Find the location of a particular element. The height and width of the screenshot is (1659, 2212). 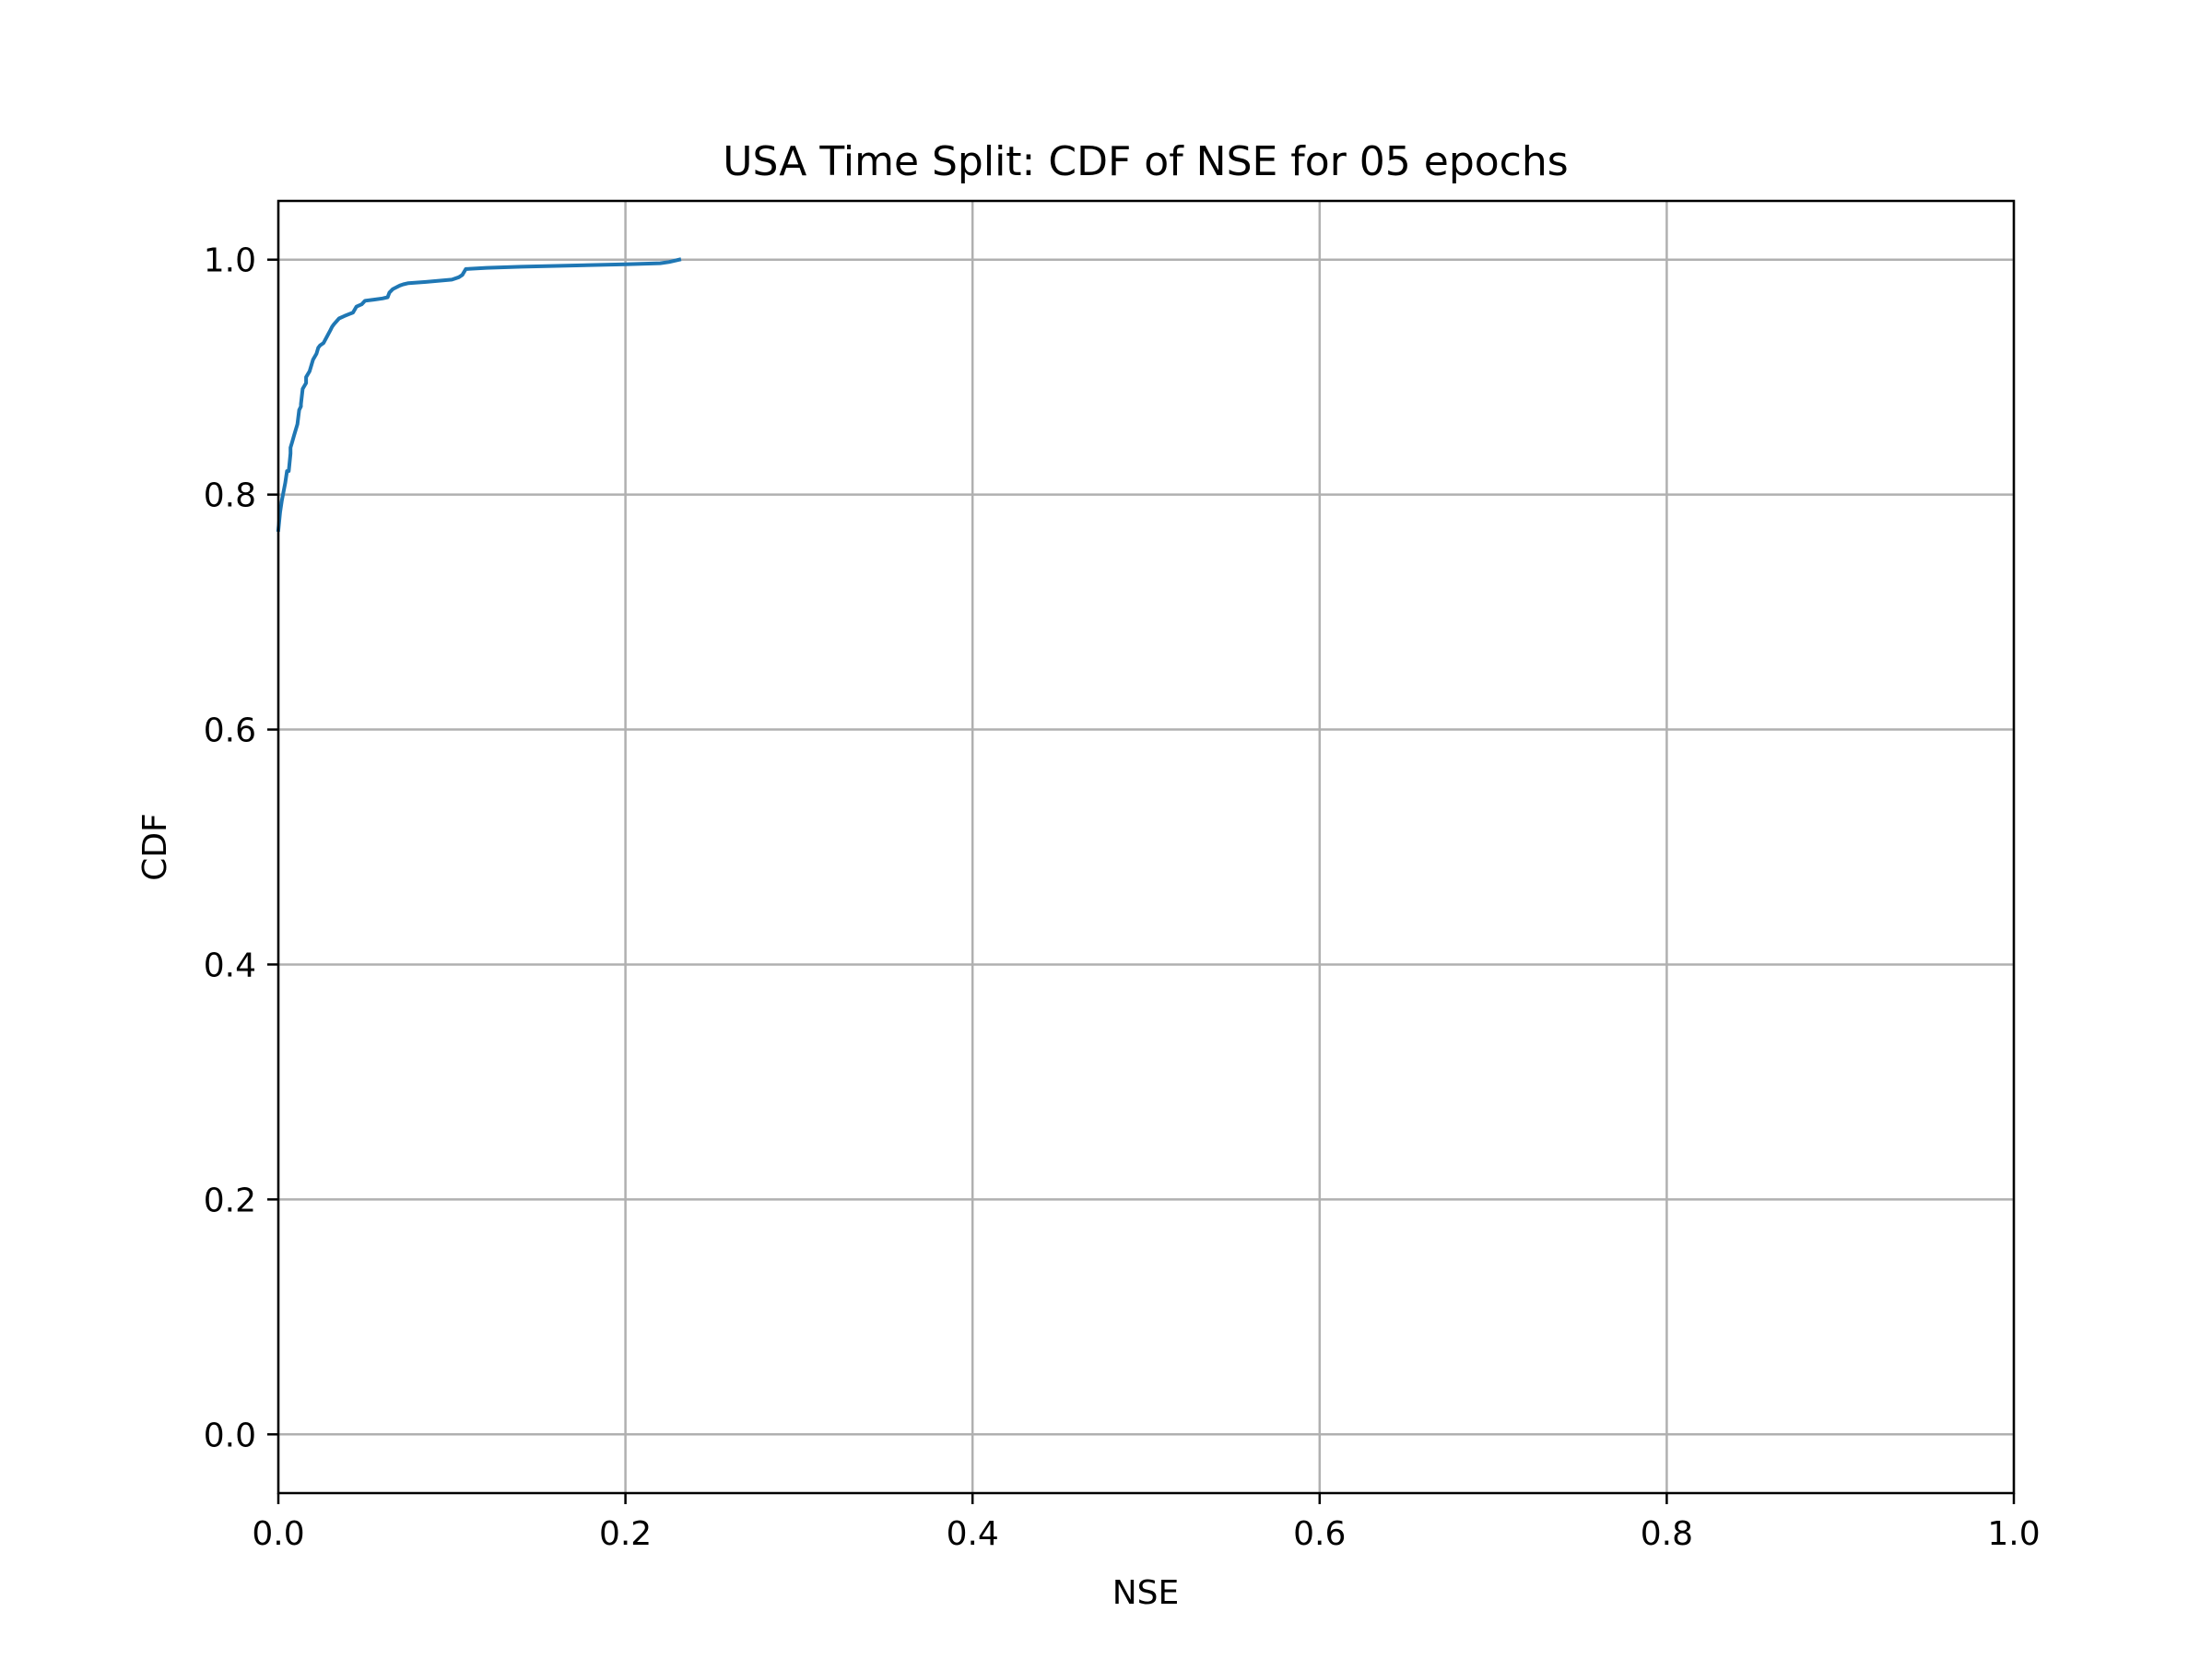

x-tick-label: 0.0 is located at coordinates (278, 1534).